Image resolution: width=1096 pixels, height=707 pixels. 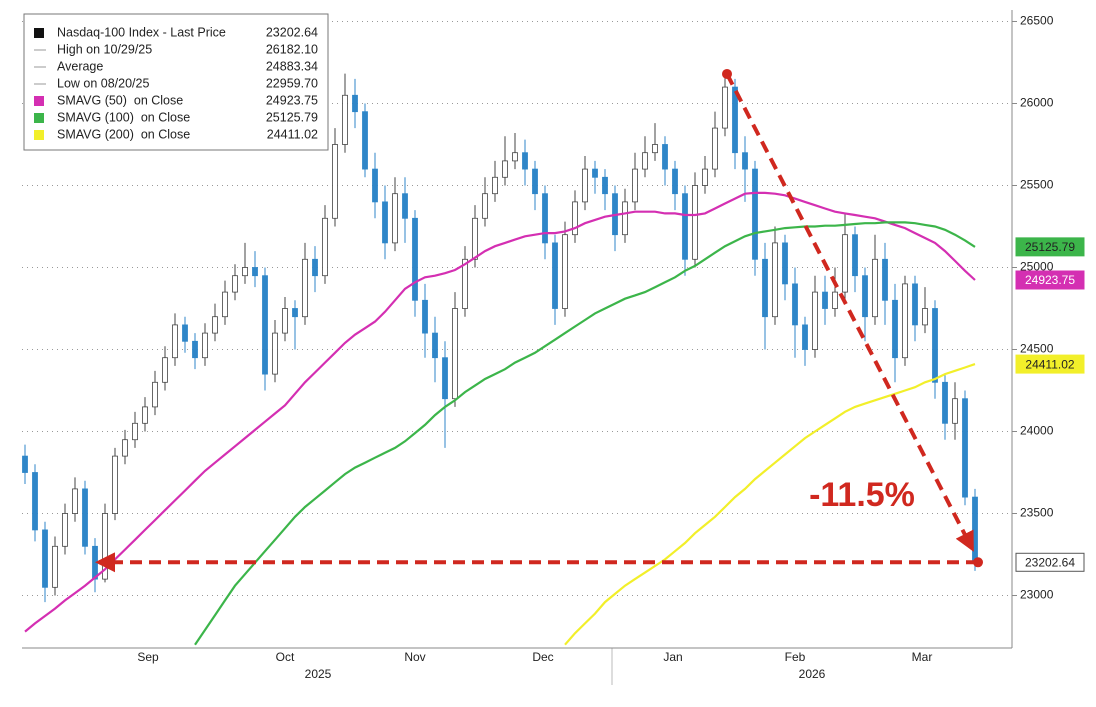 What do you see at coordinates (292, 100) in the screenshot?
I see `legend-value: 24923.75` at bounding box center [292, 100].